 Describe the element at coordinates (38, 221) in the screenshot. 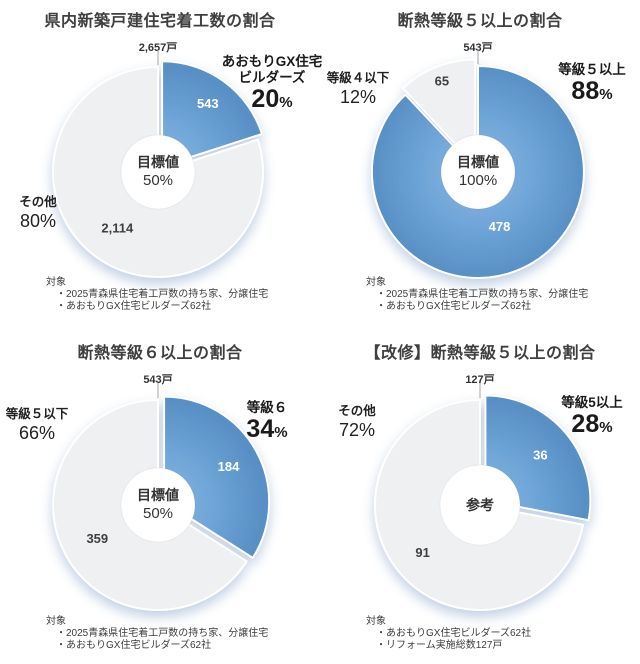

I see `callout-percent: 80%` at that location.